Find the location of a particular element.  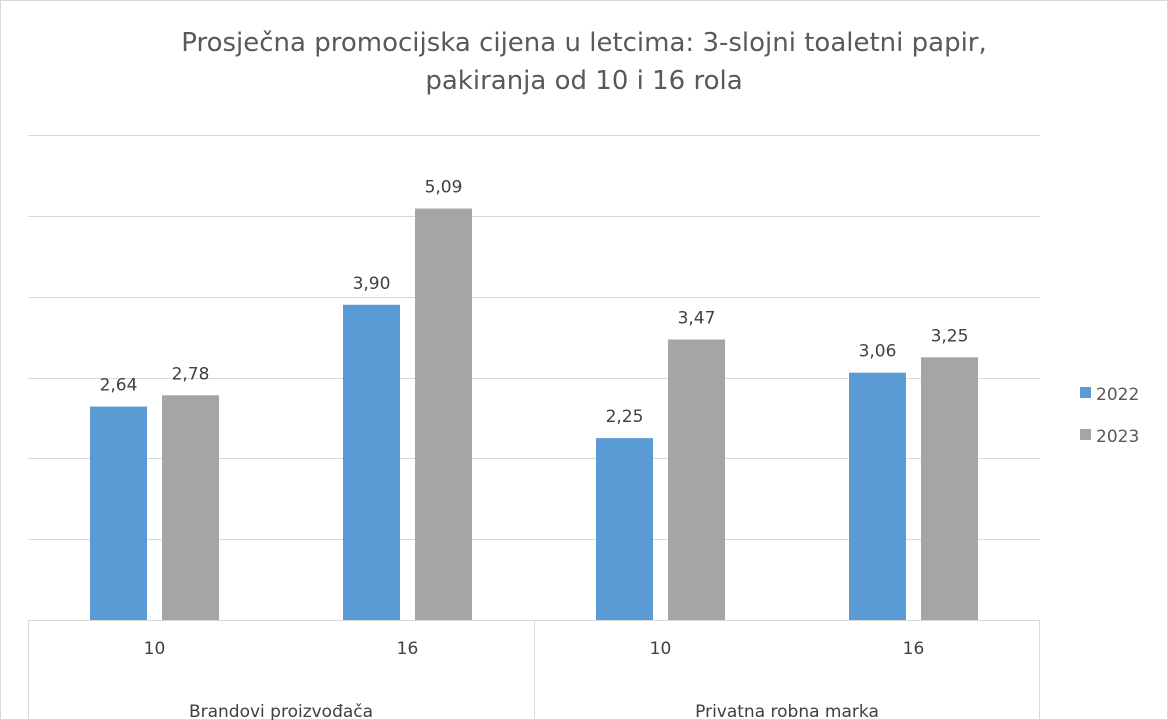

data-label: 2,78 is located at coordinates (191, 374).